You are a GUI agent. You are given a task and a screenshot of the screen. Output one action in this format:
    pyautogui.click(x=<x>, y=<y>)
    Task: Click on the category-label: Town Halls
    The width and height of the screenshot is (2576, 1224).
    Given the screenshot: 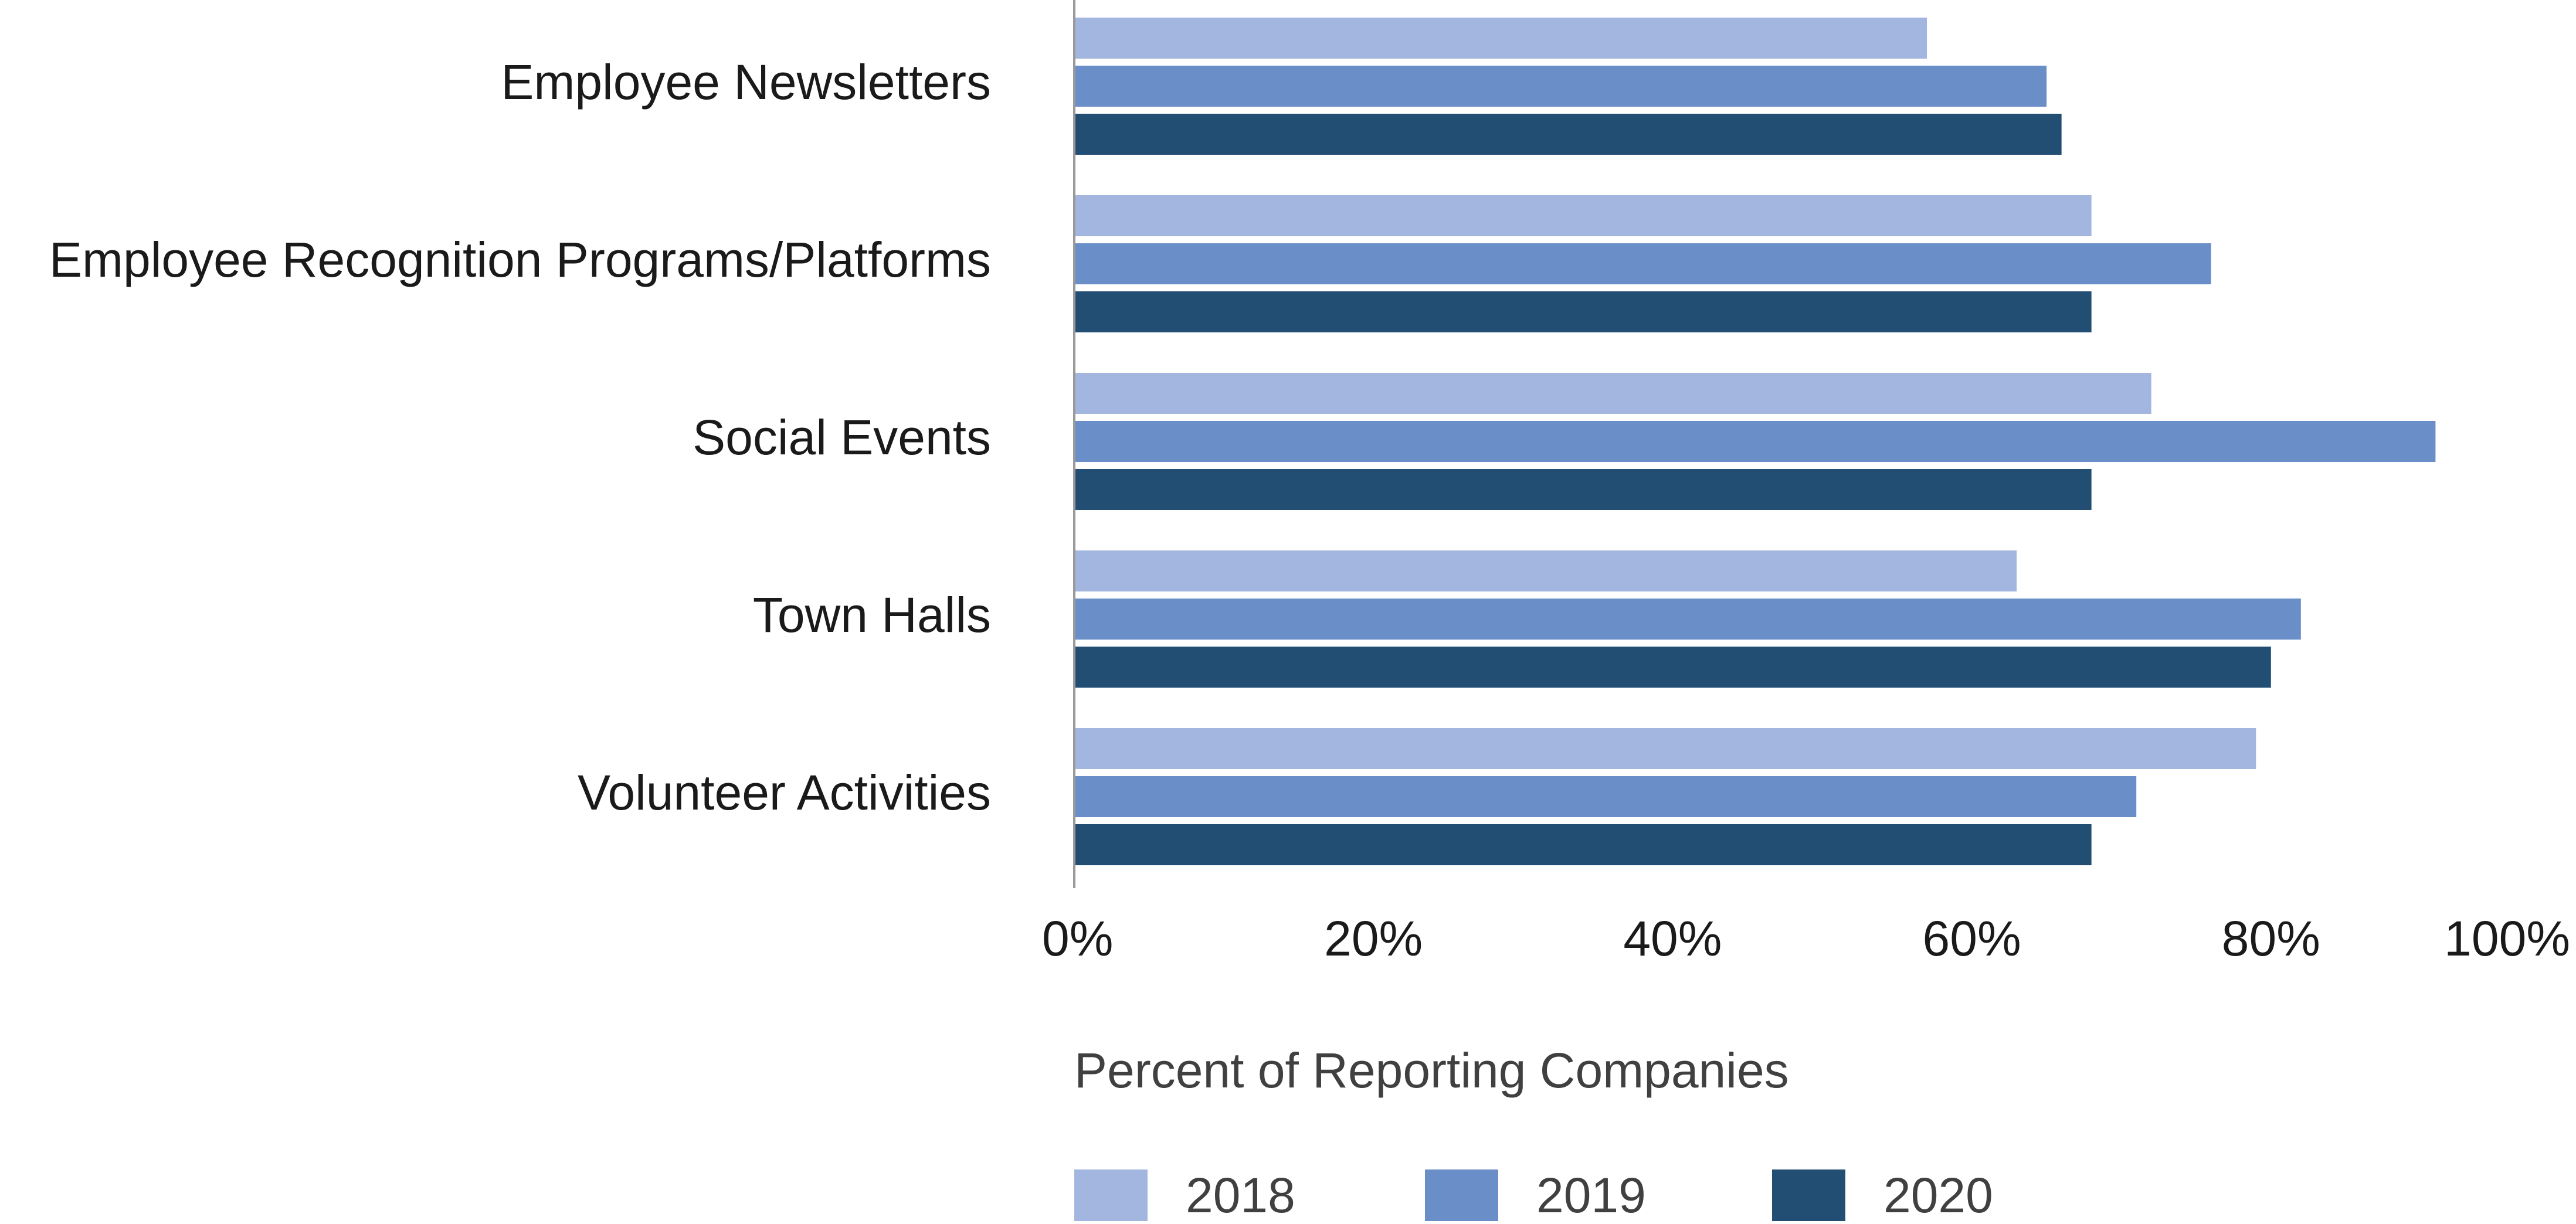 What is the action you would take?
    pyautogui.click(x=872, y=614)
    